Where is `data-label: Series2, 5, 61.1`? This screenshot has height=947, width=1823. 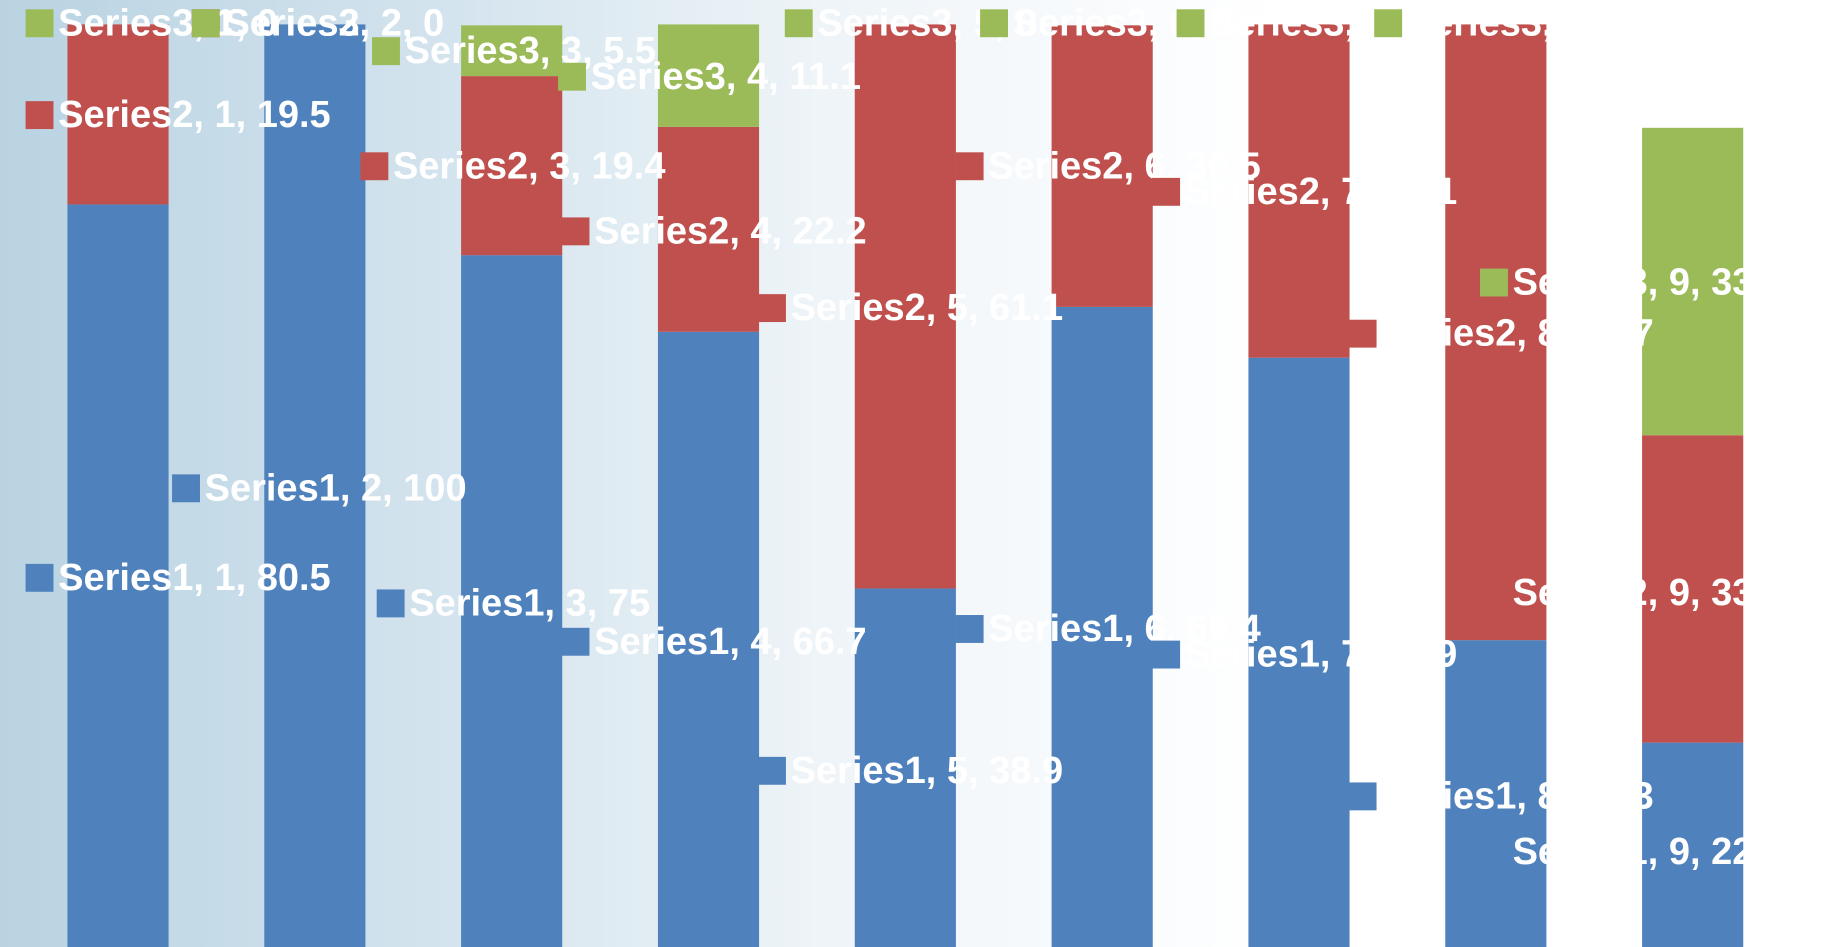
data-label: Series2, 5, 61.1 is located at coordinates (927, 308).